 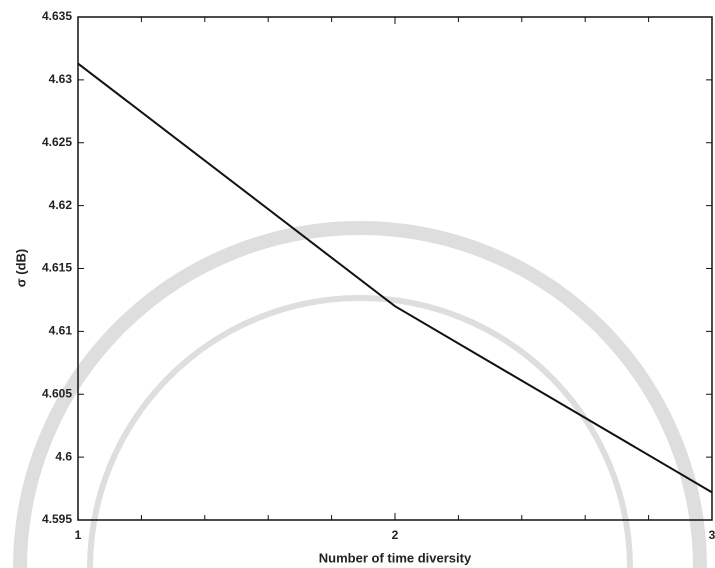 What do you see at coordinates (712, 535) in the screenshot?
I see `x-tick-label: 3` at bounding box center [712, 535].